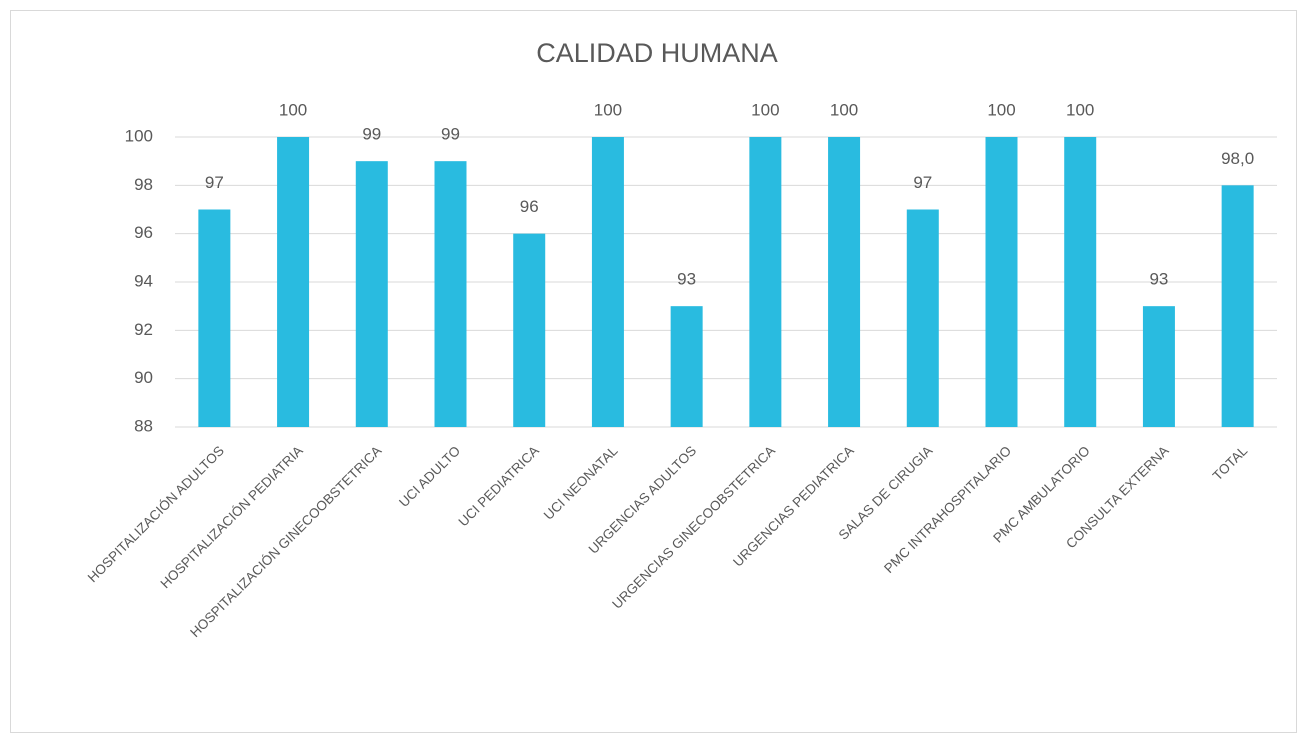 This screenshot has height=743, width=1307. What do you see at coordinates (143, 329) in the screenshot?
I see `y-tick-label: 92` at bounding box center [143, 329].